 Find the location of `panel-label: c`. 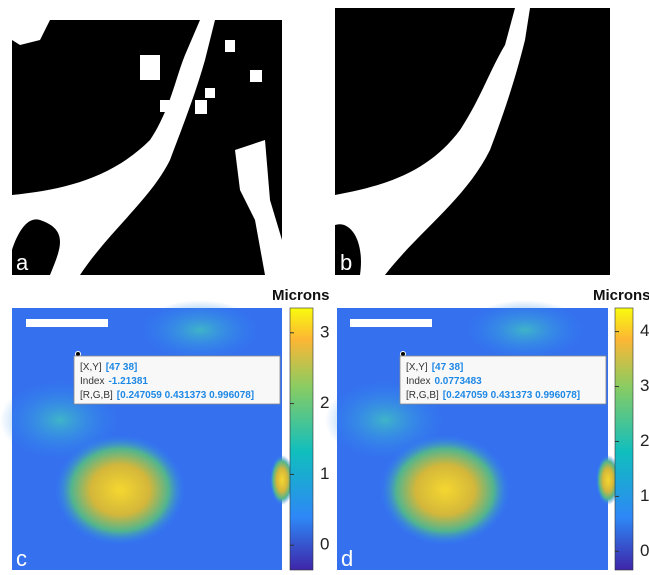

panel-label: c is located at coordinates (21, 558).